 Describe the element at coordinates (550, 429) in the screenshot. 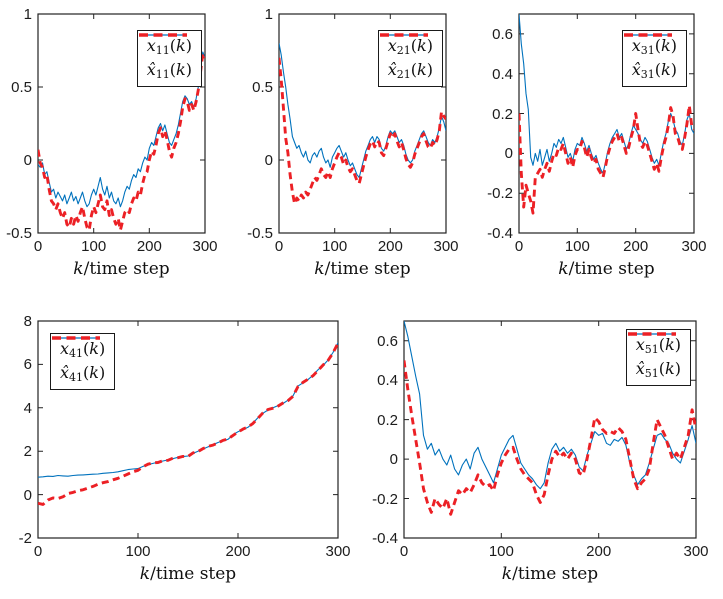

I see `plot-canvas-x51` at that location.